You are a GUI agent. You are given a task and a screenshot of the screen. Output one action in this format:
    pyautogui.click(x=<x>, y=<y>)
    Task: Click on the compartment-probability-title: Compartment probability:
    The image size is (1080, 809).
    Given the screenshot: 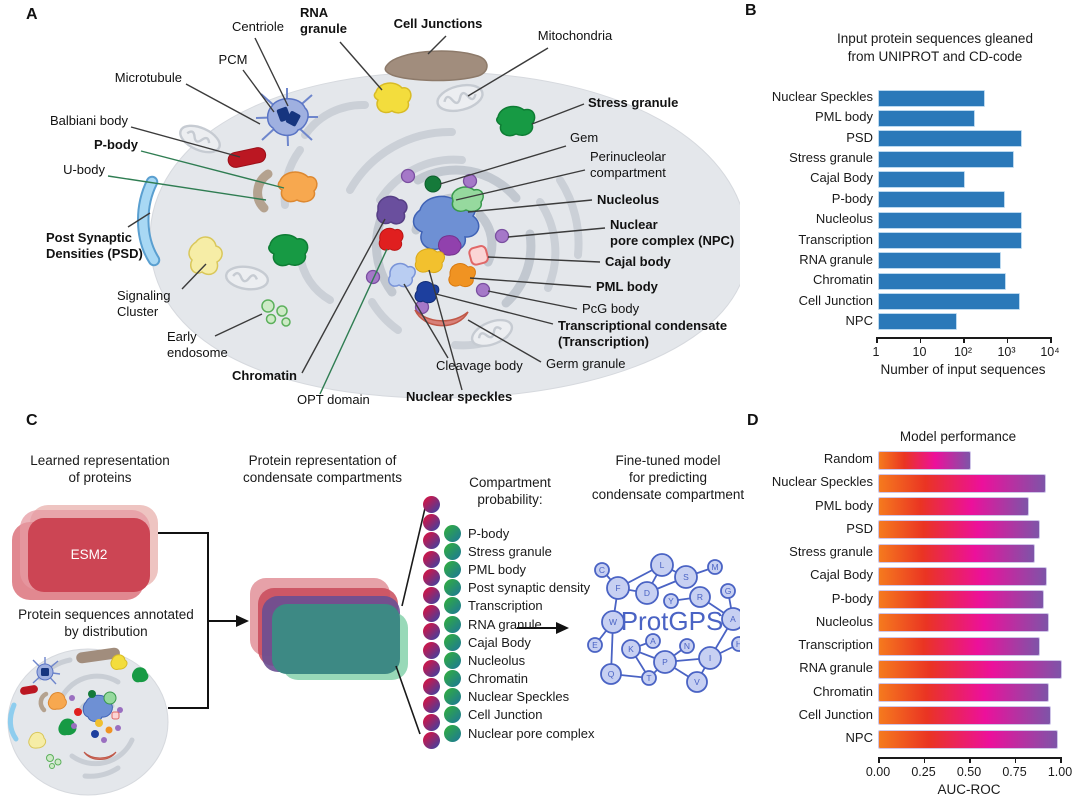 What is the action you would take?
    pyautogui.click(x=510, y=491)
    